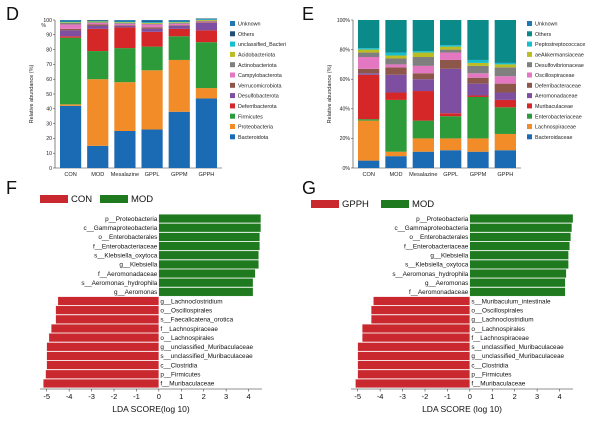 Image resolution: width=600 pixels, height=423 pixels. Describe the element at coordinates (179, 175) in the screenshot. I see `x-category-label: GPPM` at that location.